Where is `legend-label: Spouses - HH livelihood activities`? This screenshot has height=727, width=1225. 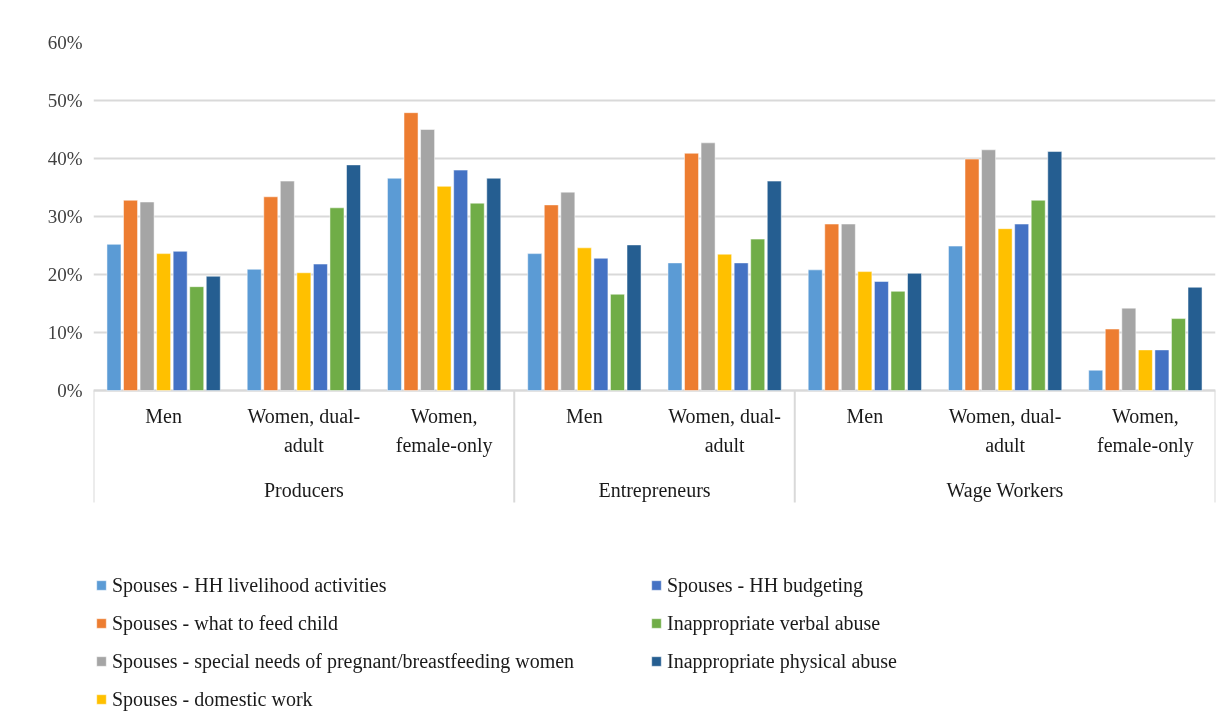 legend-label: Spouses - HH livelihood activities is located at coordinates (250, 585).